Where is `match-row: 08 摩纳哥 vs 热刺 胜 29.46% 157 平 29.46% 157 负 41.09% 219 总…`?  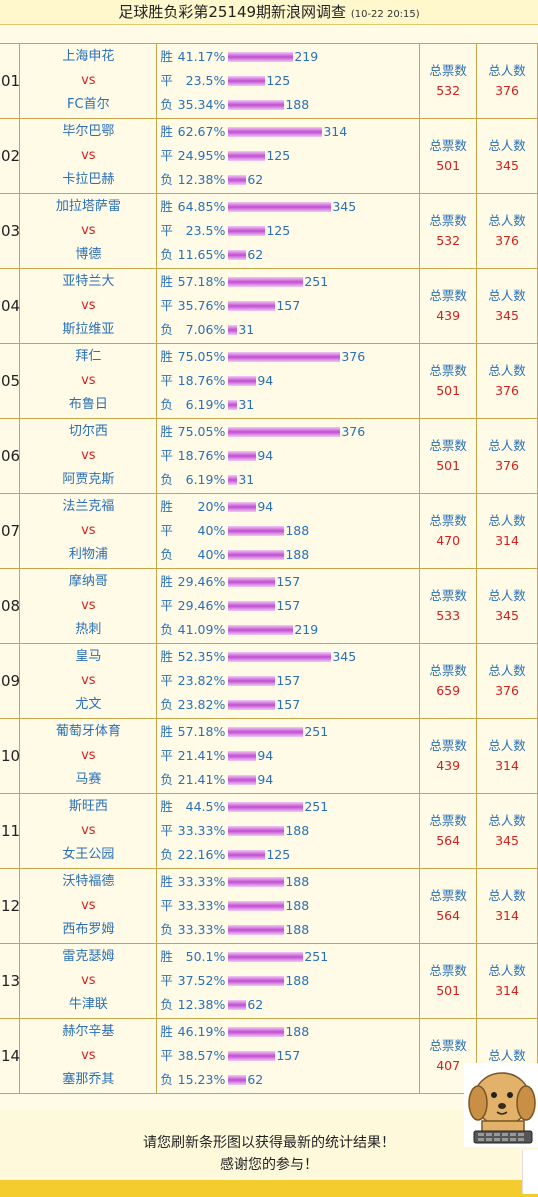 match-row: 08 摩纳哥 vs 热刺 胜 29.46% 157 平 29.46% 157 负 41.09% 219 总… is located at coordinates (269, 606).